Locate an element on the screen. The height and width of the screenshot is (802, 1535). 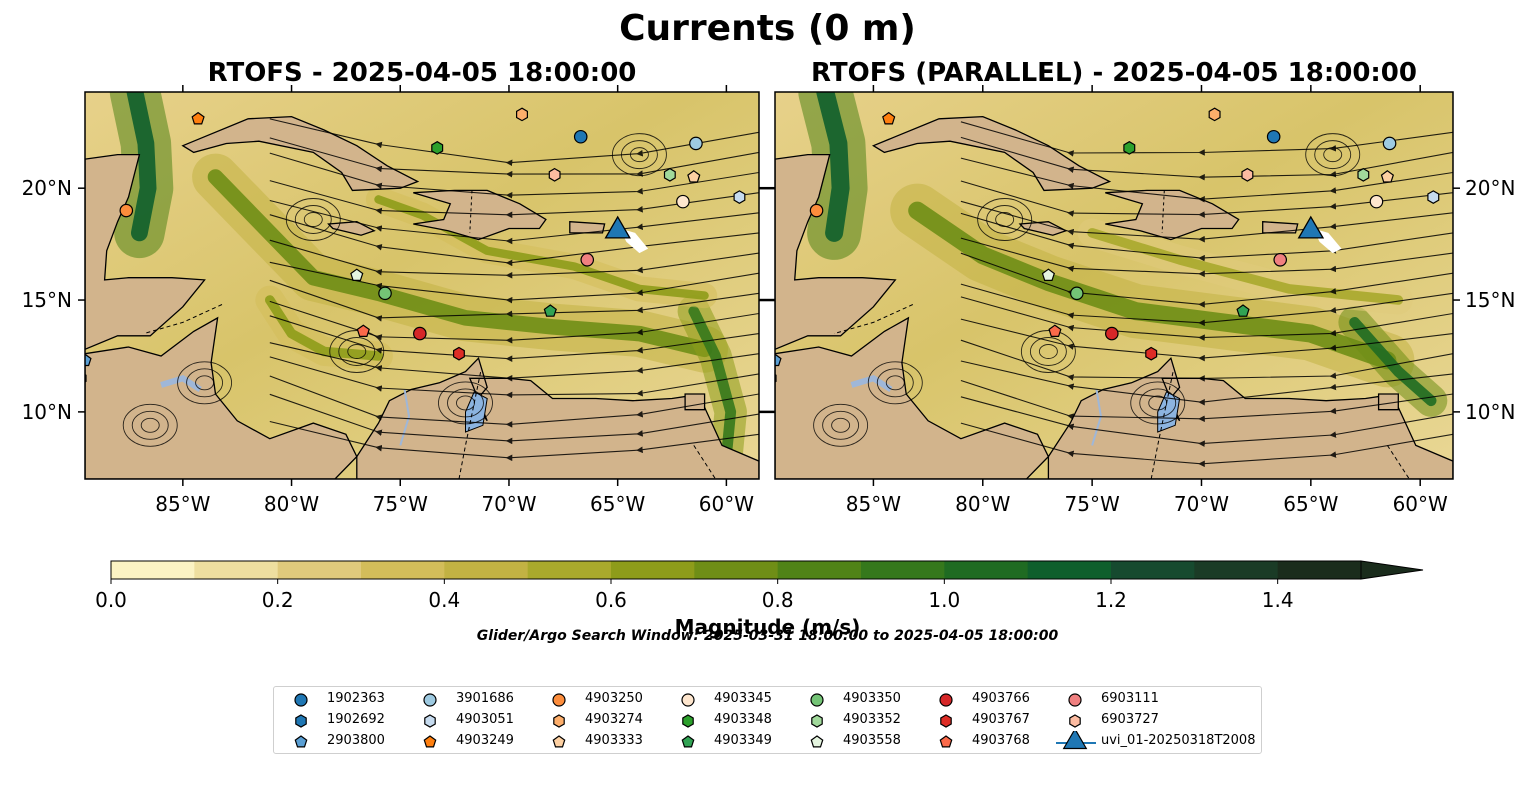
colorbar-tick-label: 0.6 is located at coordinates (611, 600).